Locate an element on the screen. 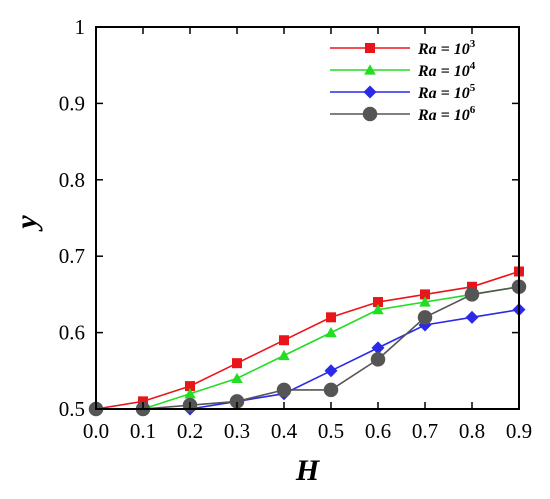  x-tick-label: 0.5 is located at coordinates (331, 431).